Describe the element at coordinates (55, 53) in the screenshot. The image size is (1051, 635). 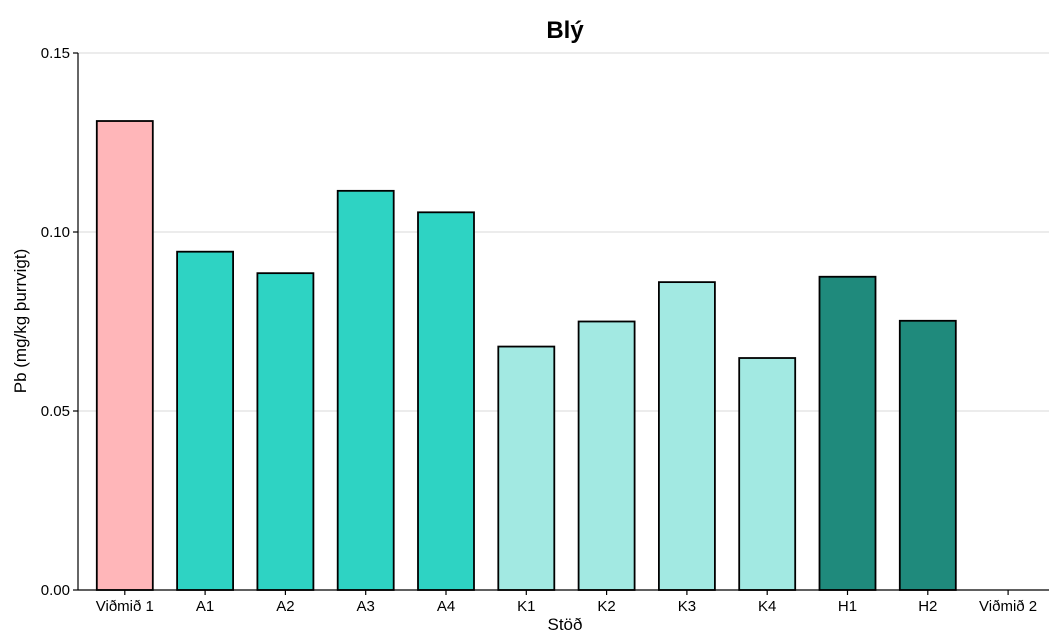
I see `y-tick-label: 0.15` at that location.